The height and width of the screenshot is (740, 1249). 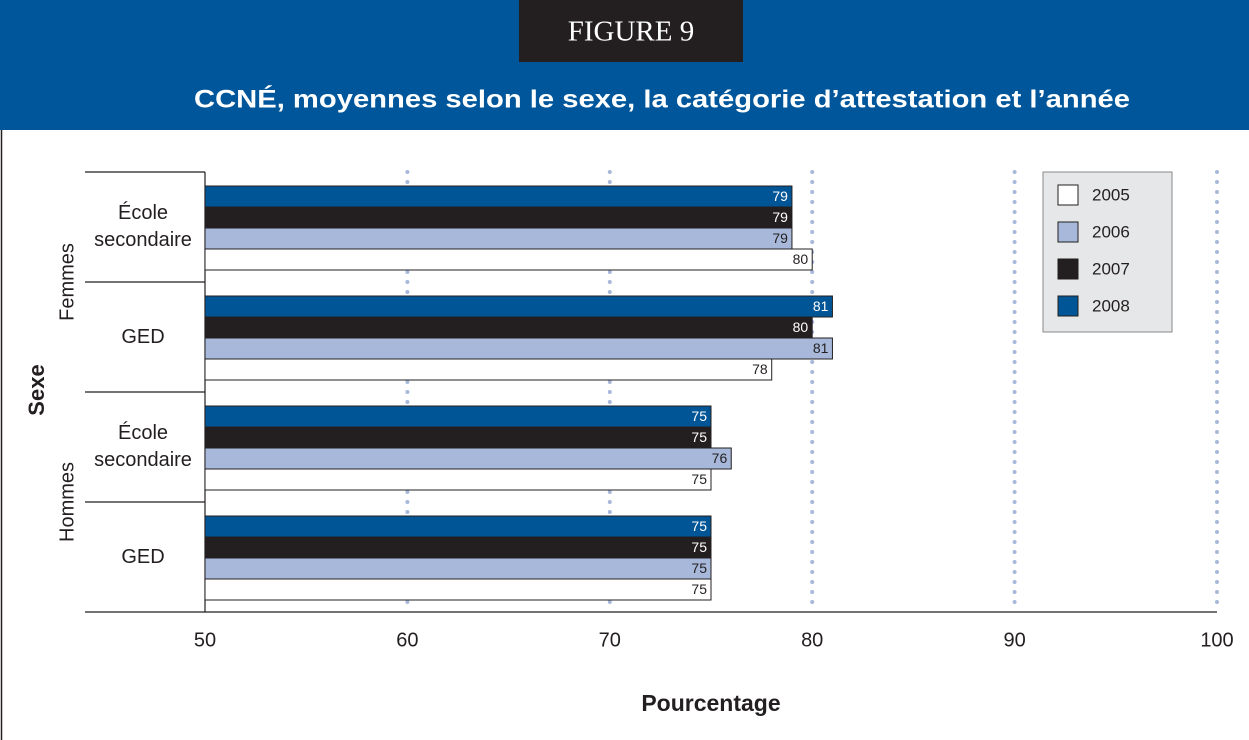 I want to click on x-tick-label: 60, so click(x=407, y=640).